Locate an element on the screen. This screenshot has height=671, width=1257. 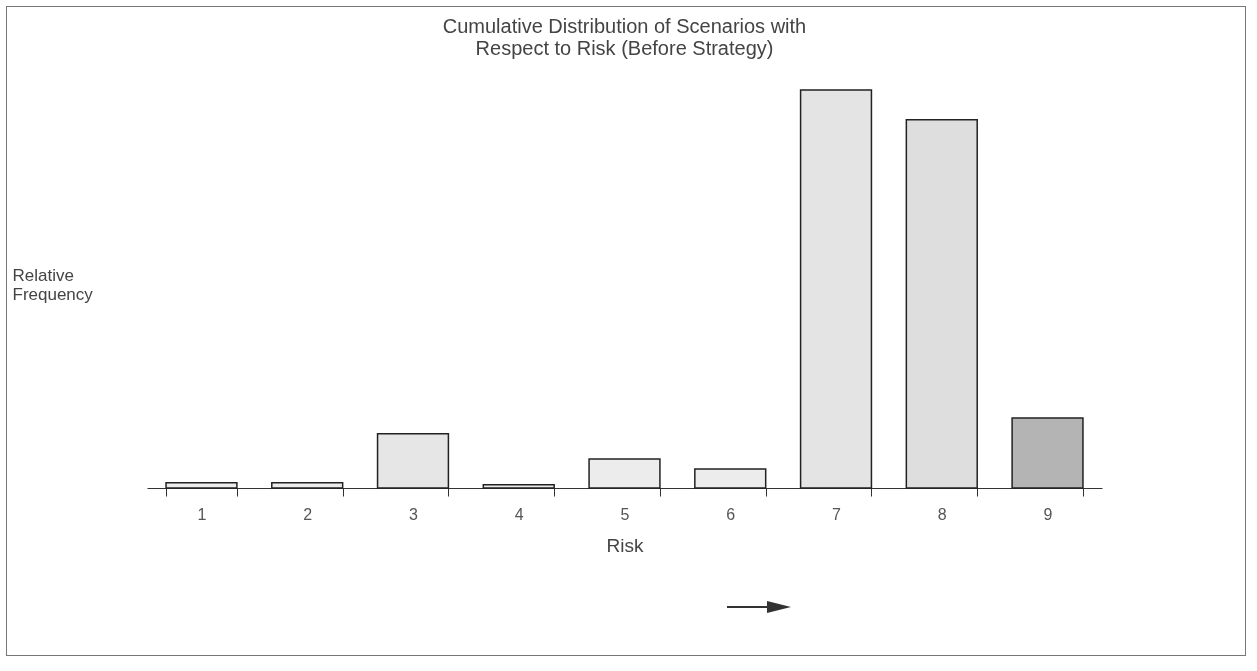
x-tick-label: 4 is located at coordinates (519, 514).